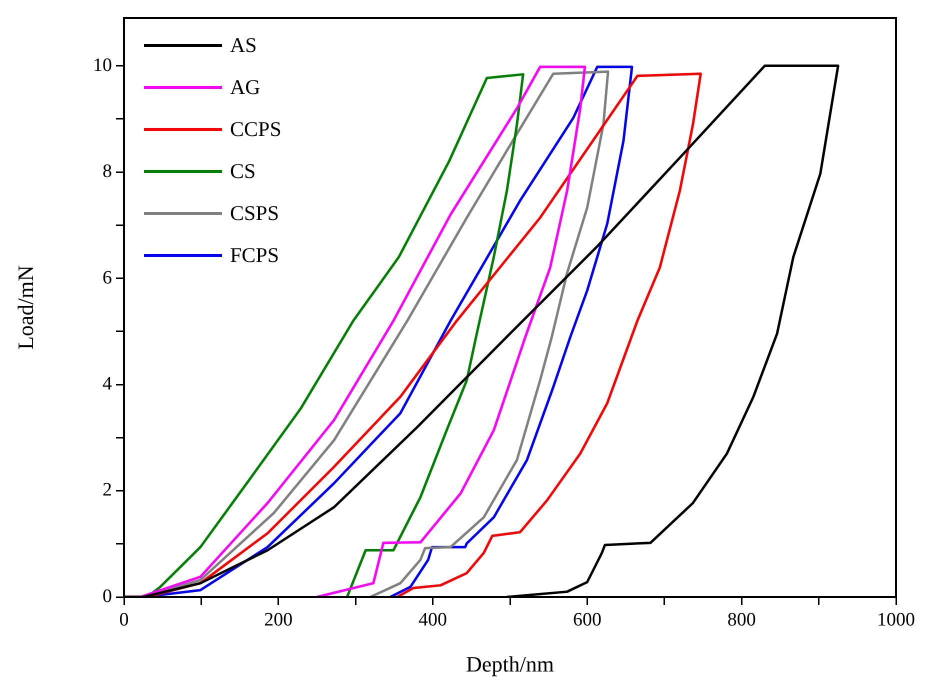 The width and height of the screenshot is (925, 689). I want to click on y-tick-label: 8, so click(107, 171).